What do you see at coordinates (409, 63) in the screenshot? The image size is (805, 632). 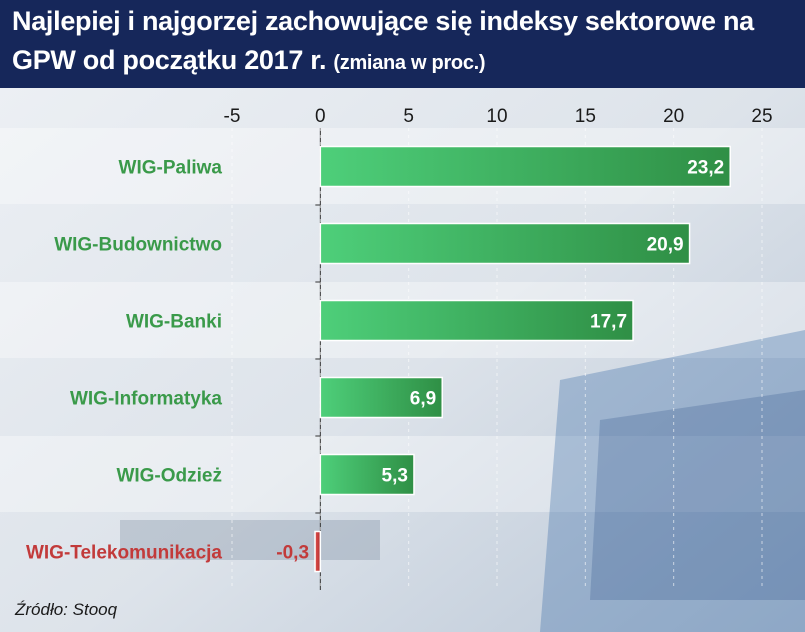 I see `chart-subtitle: (zmiana w proc.)` at bounding box center [409, 63].